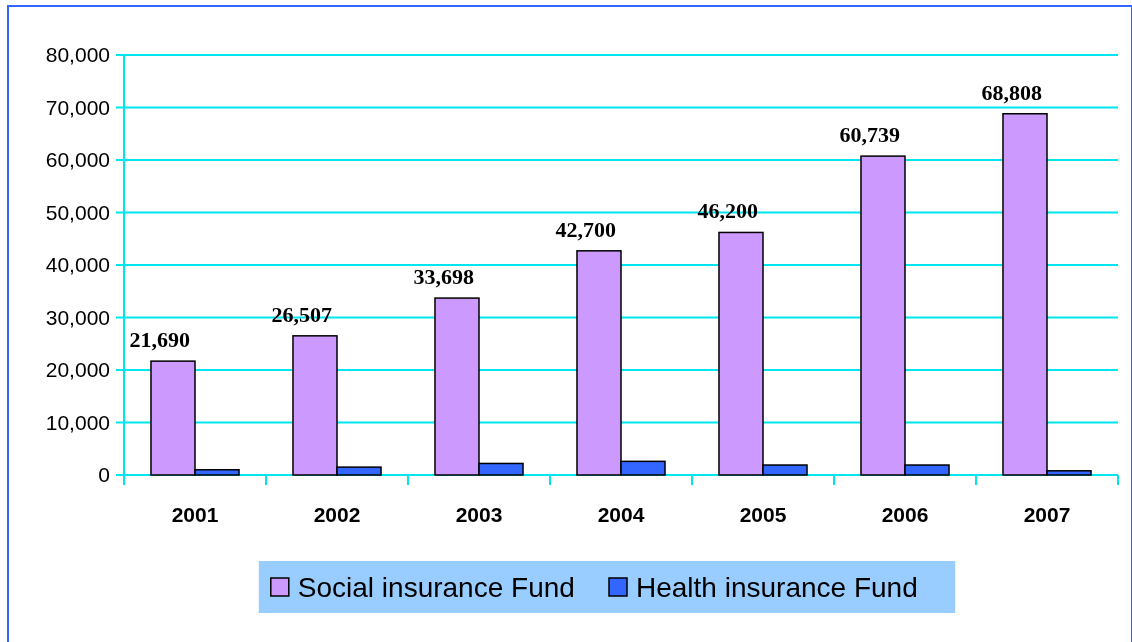 This screenshot has width=1132, height=642. I want to click on data-label: 42,700, so click(586, 229).